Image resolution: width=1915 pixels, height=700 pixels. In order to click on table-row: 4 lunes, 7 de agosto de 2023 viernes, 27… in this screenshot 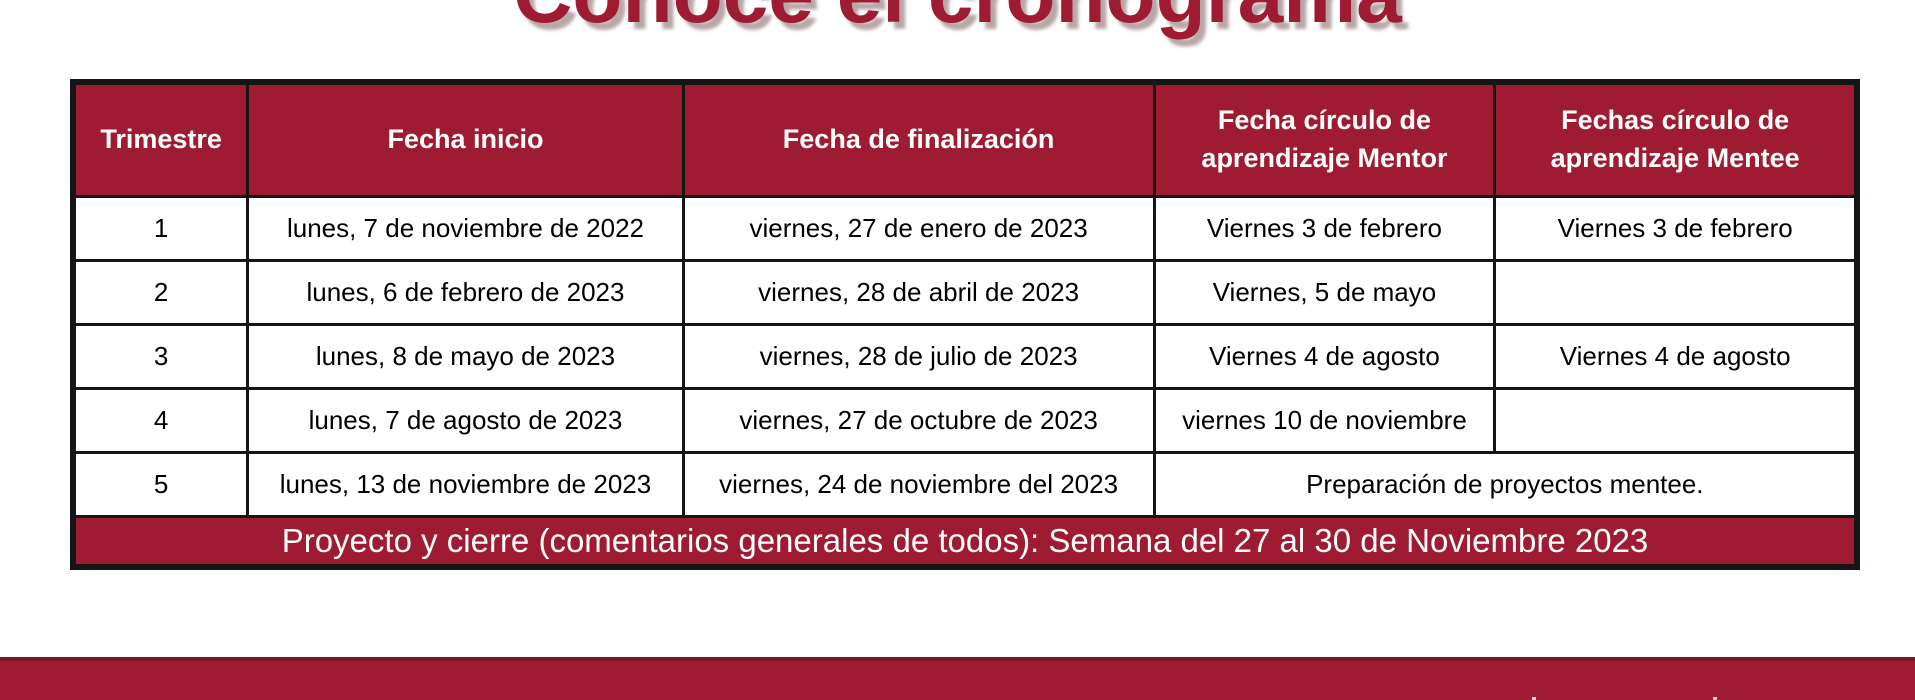, I will do `click(965, 420)`.